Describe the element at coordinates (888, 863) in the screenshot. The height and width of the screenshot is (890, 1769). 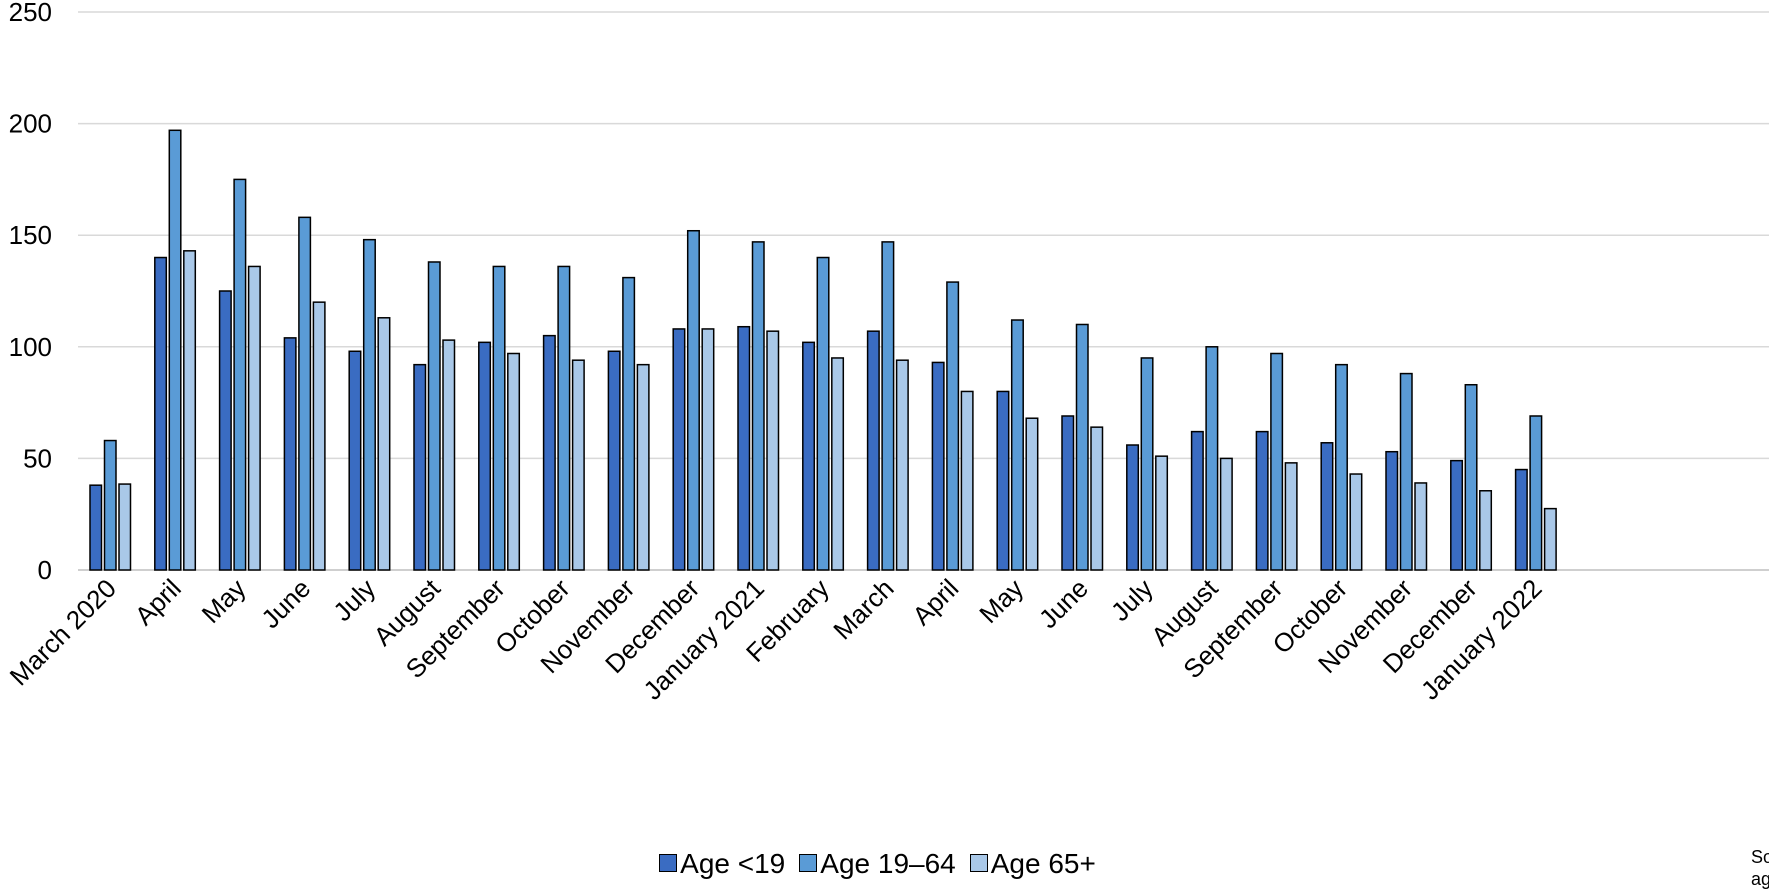
I see `legend-label: Age 19–64` at that location.